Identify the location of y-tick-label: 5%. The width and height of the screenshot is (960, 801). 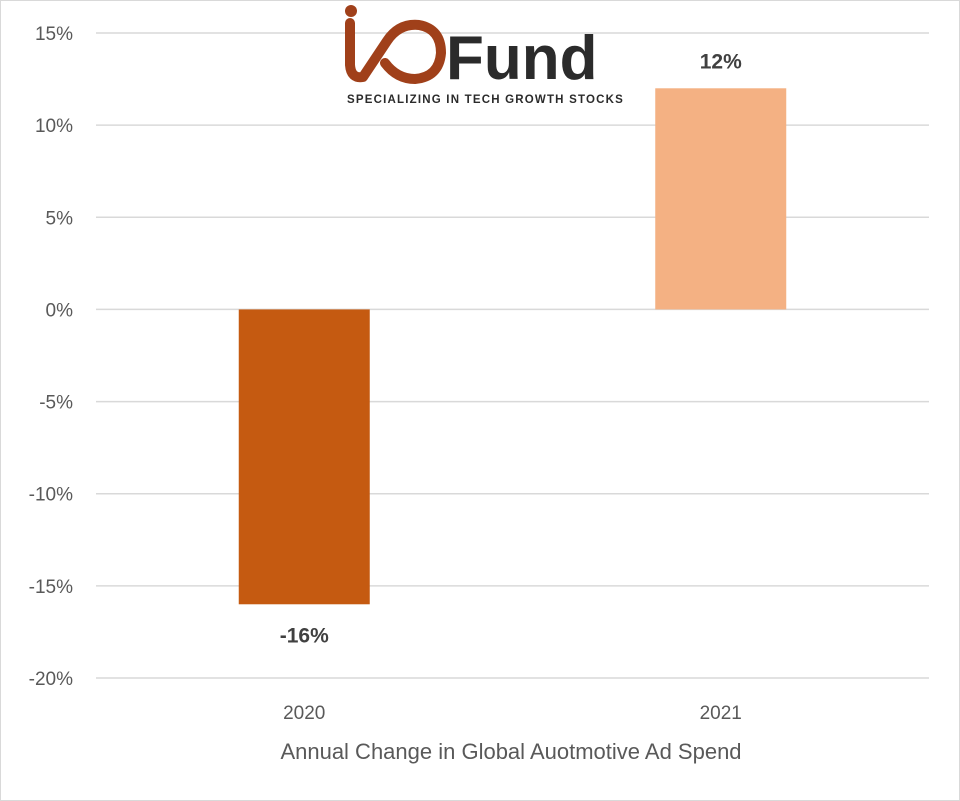
(60, 218).